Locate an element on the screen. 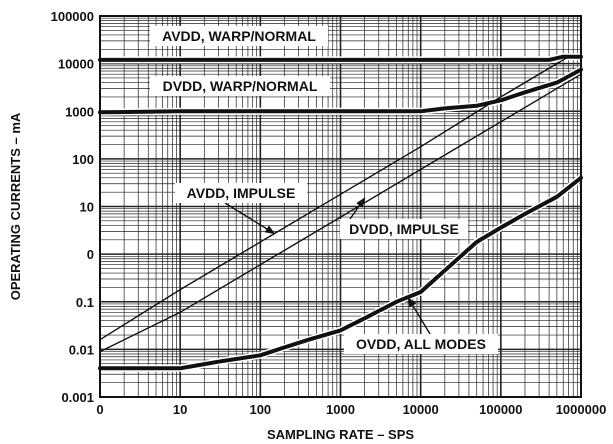 The image size is (613, 444). y-tick-label: 10000 is located at coordinates (76, 64).